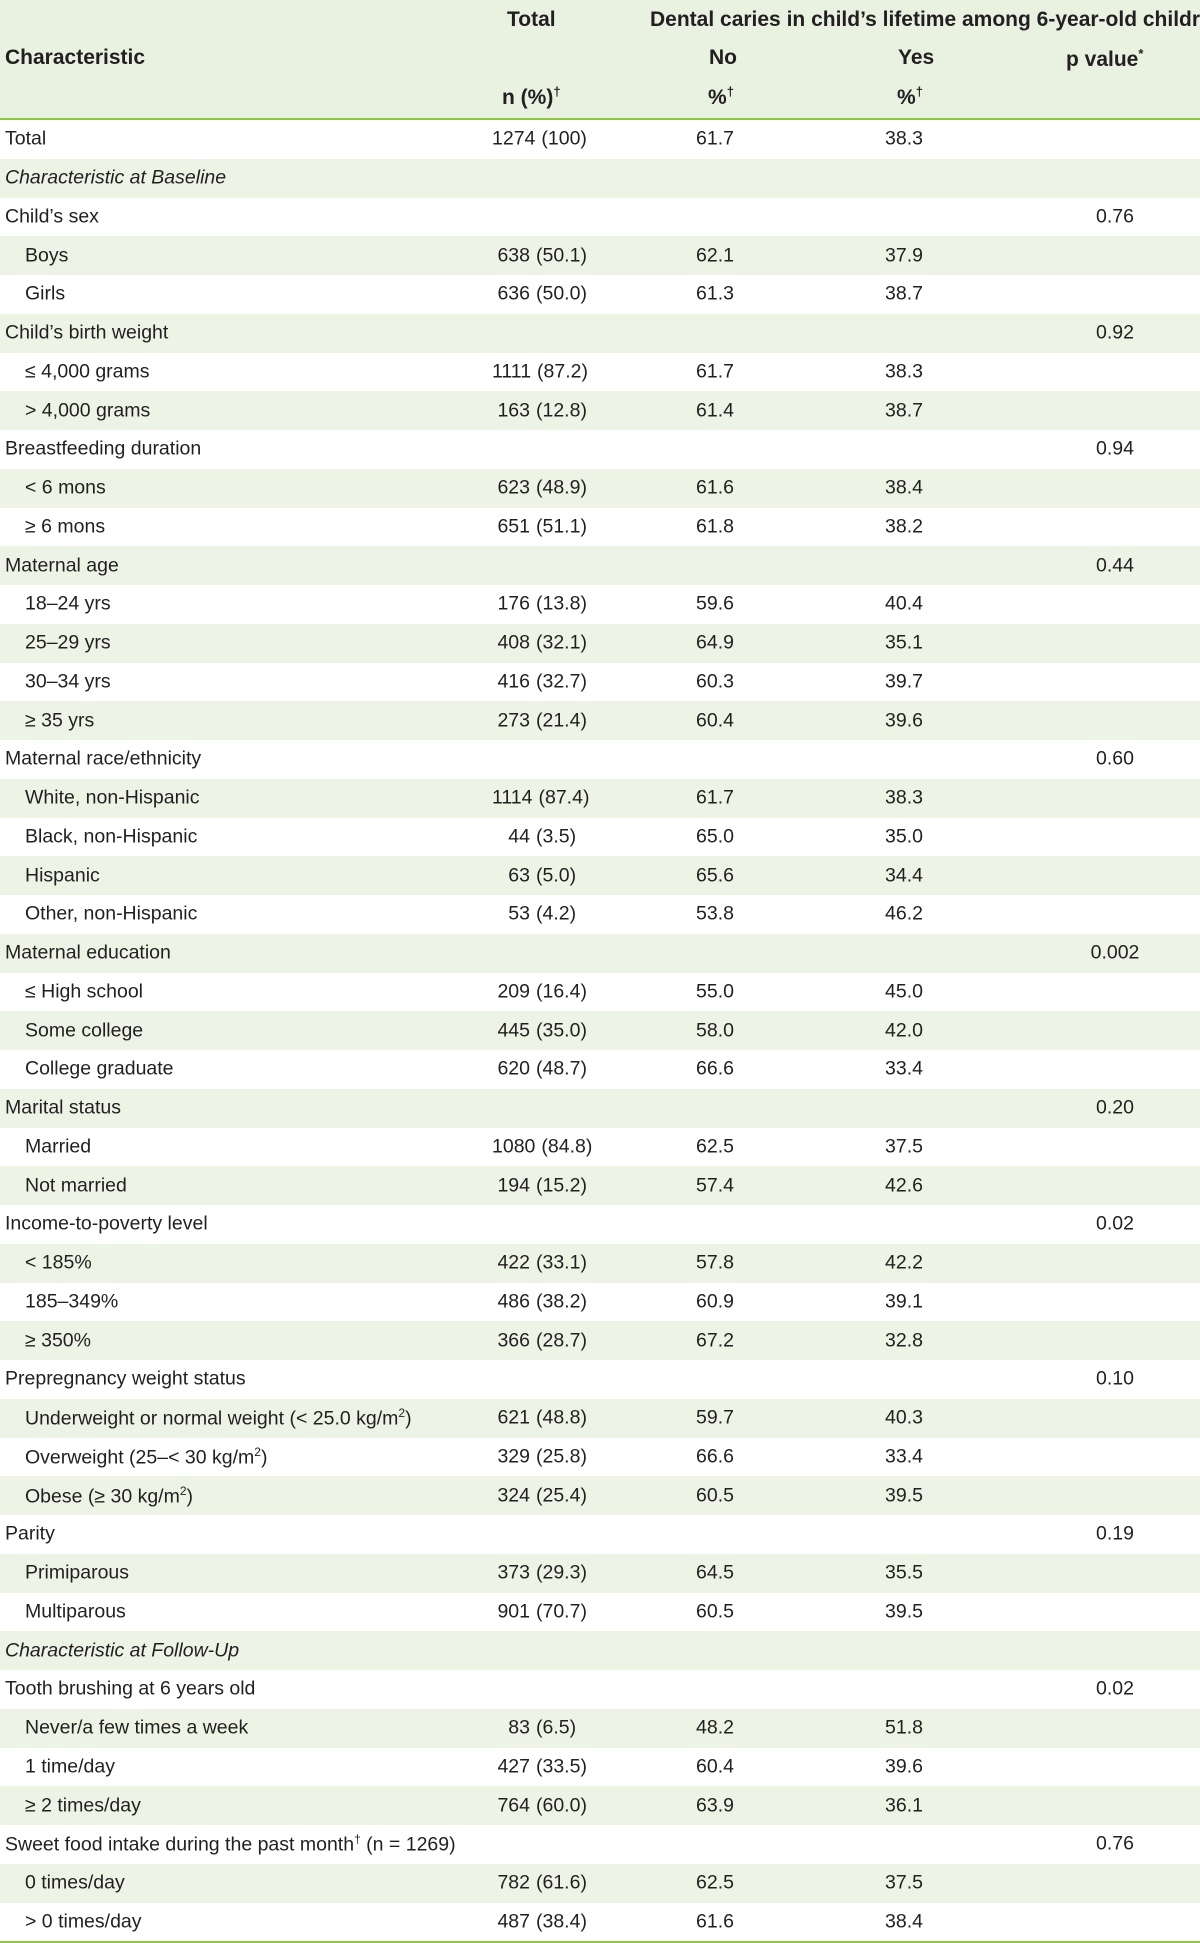 The height and width of the screenshot is (1943, 1200). Describe the element at coordinates (537, 1495) in the screenshot. I see `total-n-cell: 324(25.4)` at that location.